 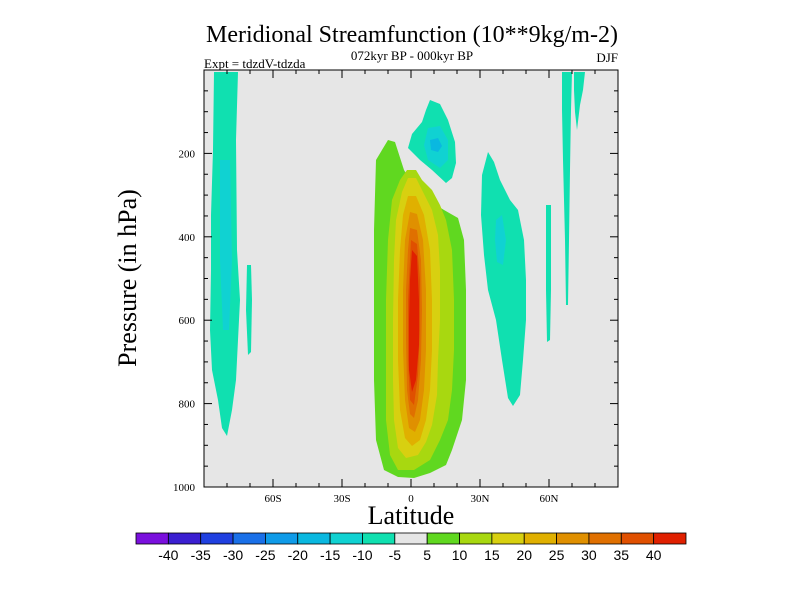 What do you see at coordinates (412, 35) in the screenshot?
I see `chart-title: Meridional Streamfunction (10**9kg/m-2)` at bounding box center [412, 35].